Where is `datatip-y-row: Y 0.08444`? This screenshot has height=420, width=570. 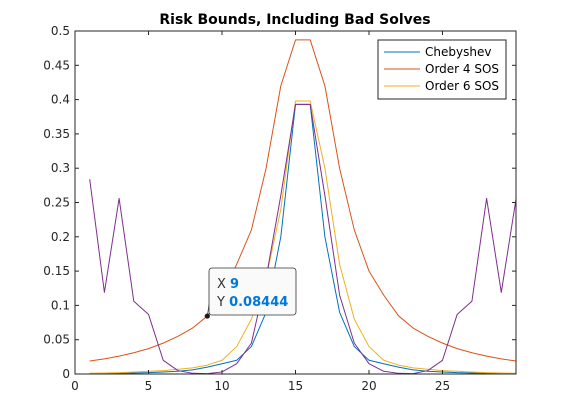 datatip-y-row: Y 0.08444 is located at coordinates (252, 302).